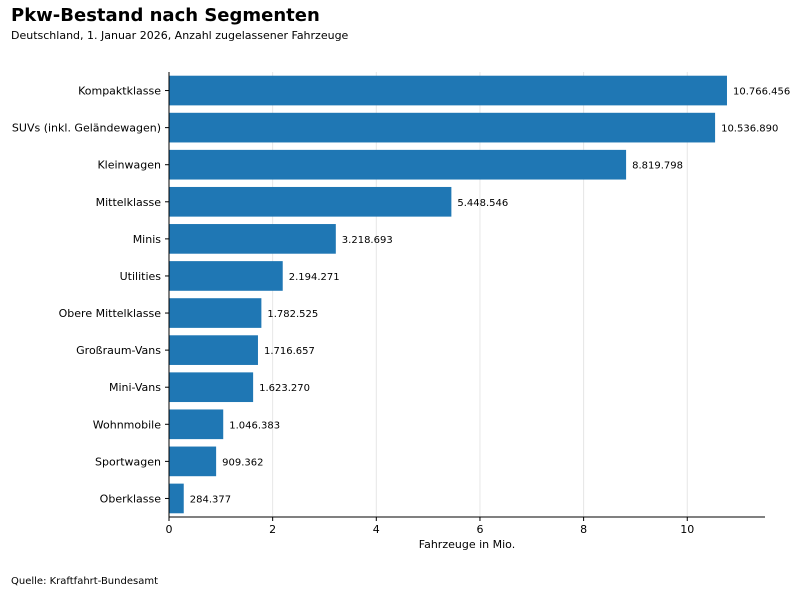 This screenshot has width=800, height=600. Describe the element at coordinates (272, 529) in the screenshot. I see `x-tick-label: 2` at that location.